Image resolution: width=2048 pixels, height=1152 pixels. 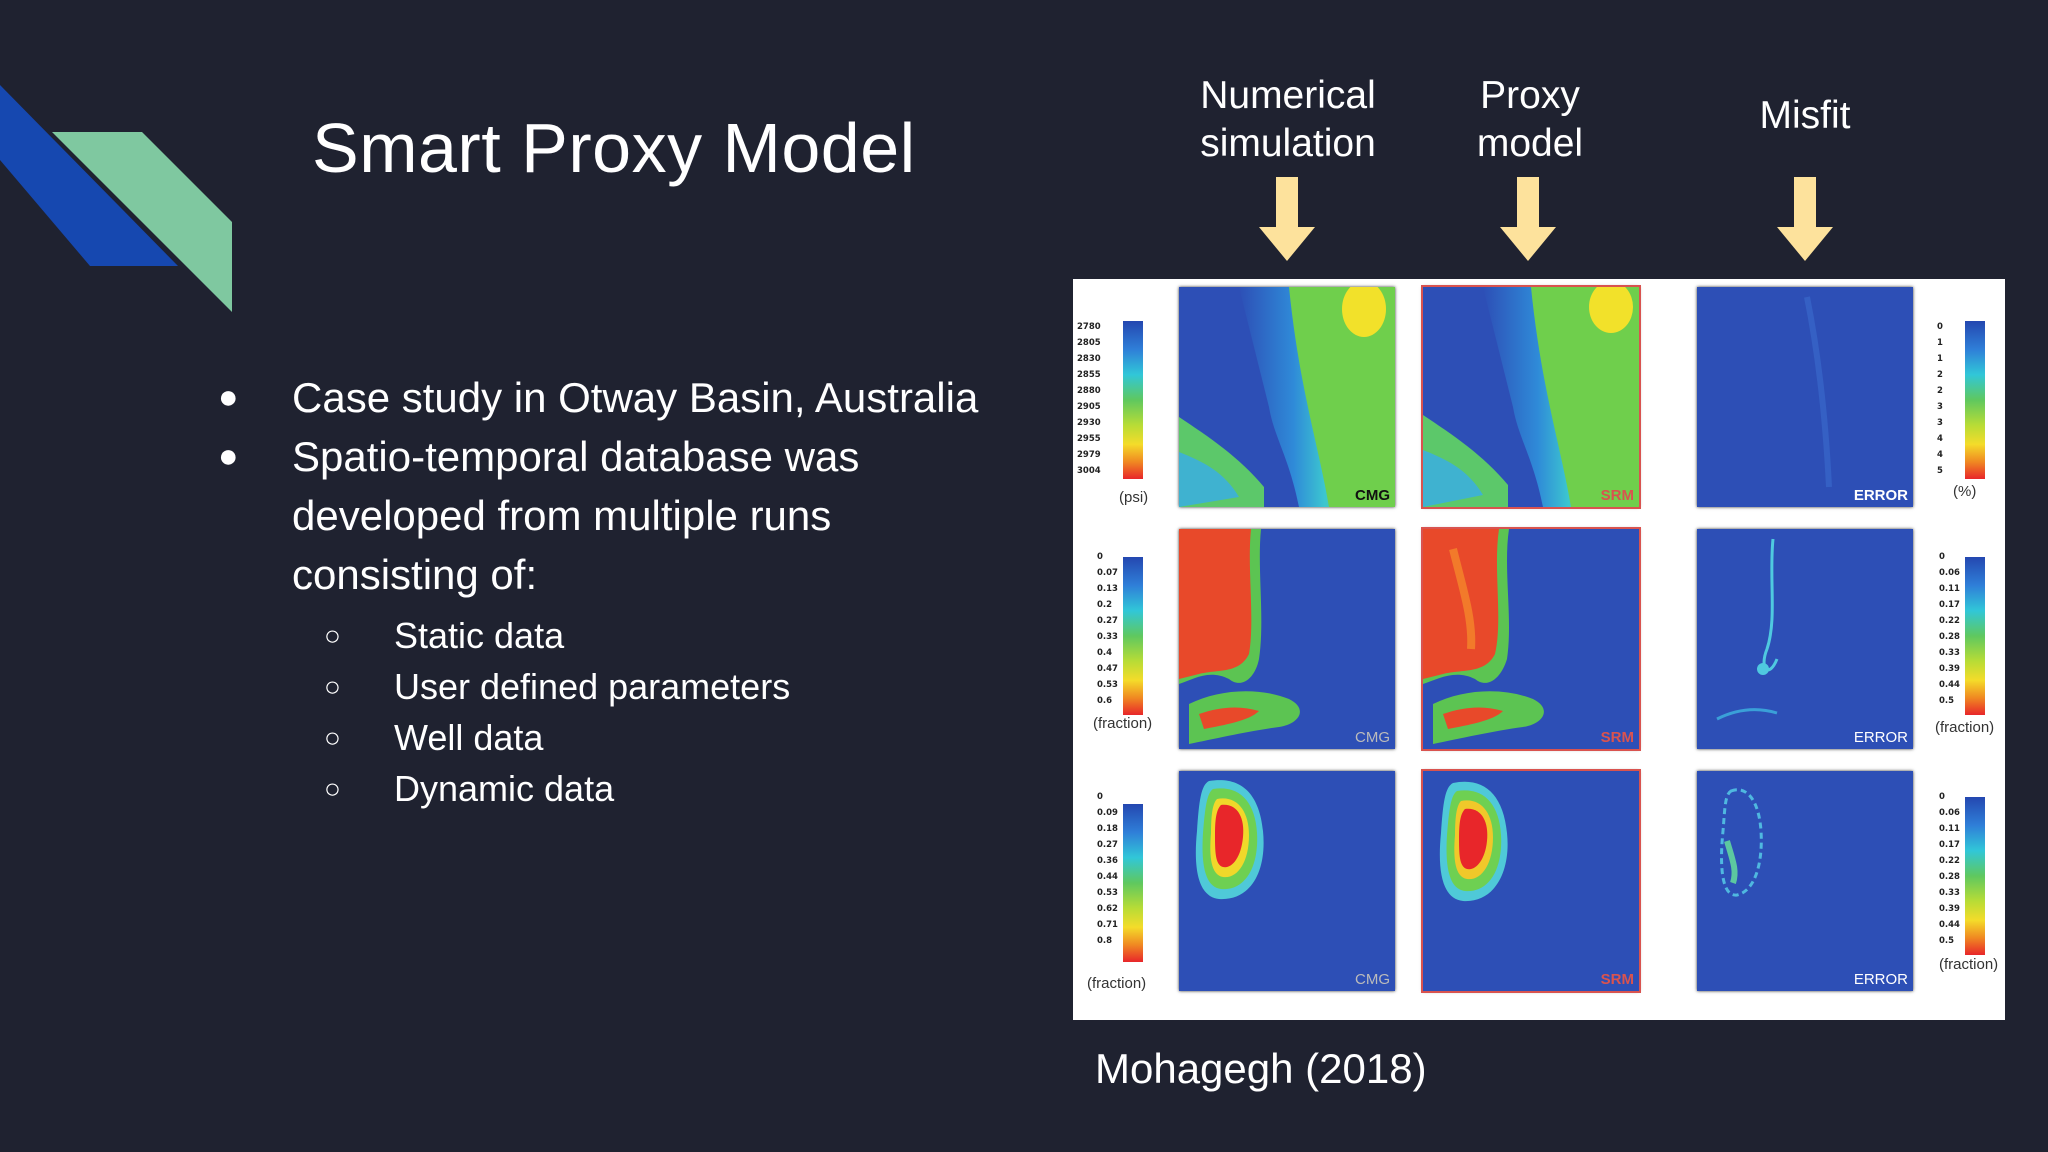 What do you see at coordinates (628, 635) in the screenshot?
I see `sub-bullet-item: ○ Static data` at bounding box center [628, 635].